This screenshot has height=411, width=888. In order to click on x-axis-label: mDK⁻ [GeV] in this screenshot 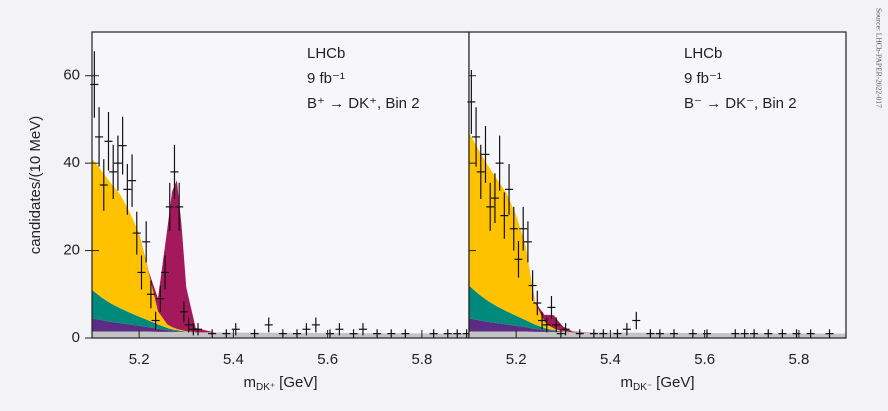, I will do `click(657, 383)`.